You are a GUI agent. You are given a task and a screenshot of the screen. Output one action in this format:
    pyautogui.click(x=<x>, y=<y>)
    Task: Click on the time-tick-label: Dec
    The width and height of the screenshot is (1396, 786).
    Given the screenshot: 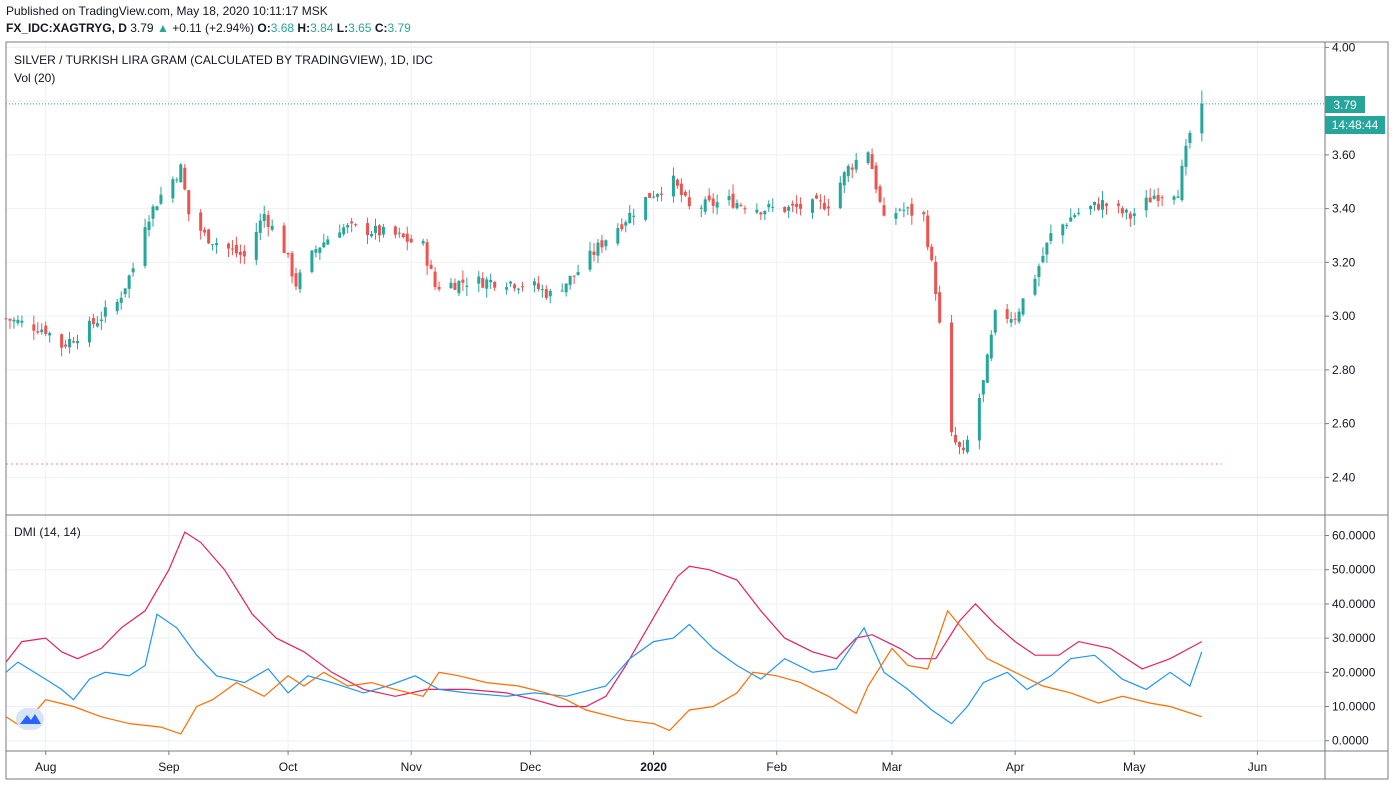 What is the action you would take?
    pyautogui.click(x=530, y=767)
    